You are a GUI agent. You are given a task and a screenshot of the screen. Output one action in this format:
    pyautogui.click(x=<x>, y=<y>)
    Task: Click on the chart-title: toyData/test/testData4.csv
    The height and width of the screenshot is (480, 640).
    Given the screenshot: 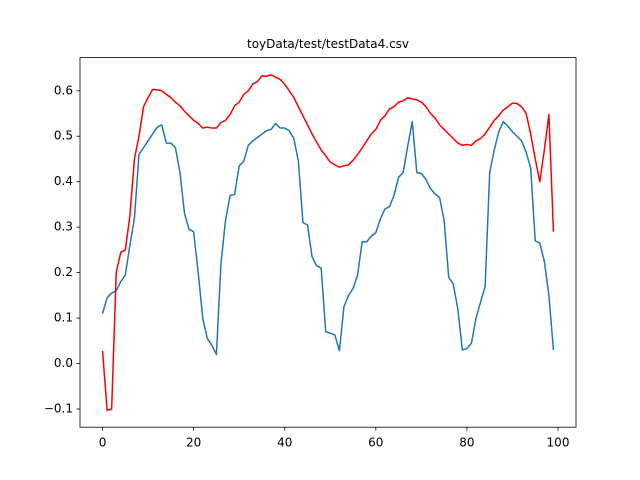 What is the action you would take?
    pyautogui.click(x=328, y=44)
    